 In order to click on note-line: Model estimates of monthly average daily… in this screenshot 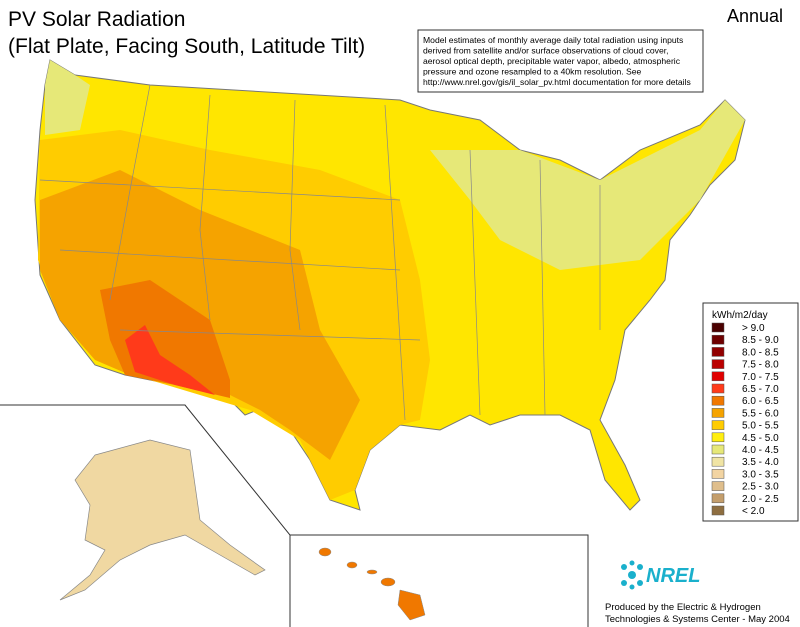, I will do `click(553, 40)`.